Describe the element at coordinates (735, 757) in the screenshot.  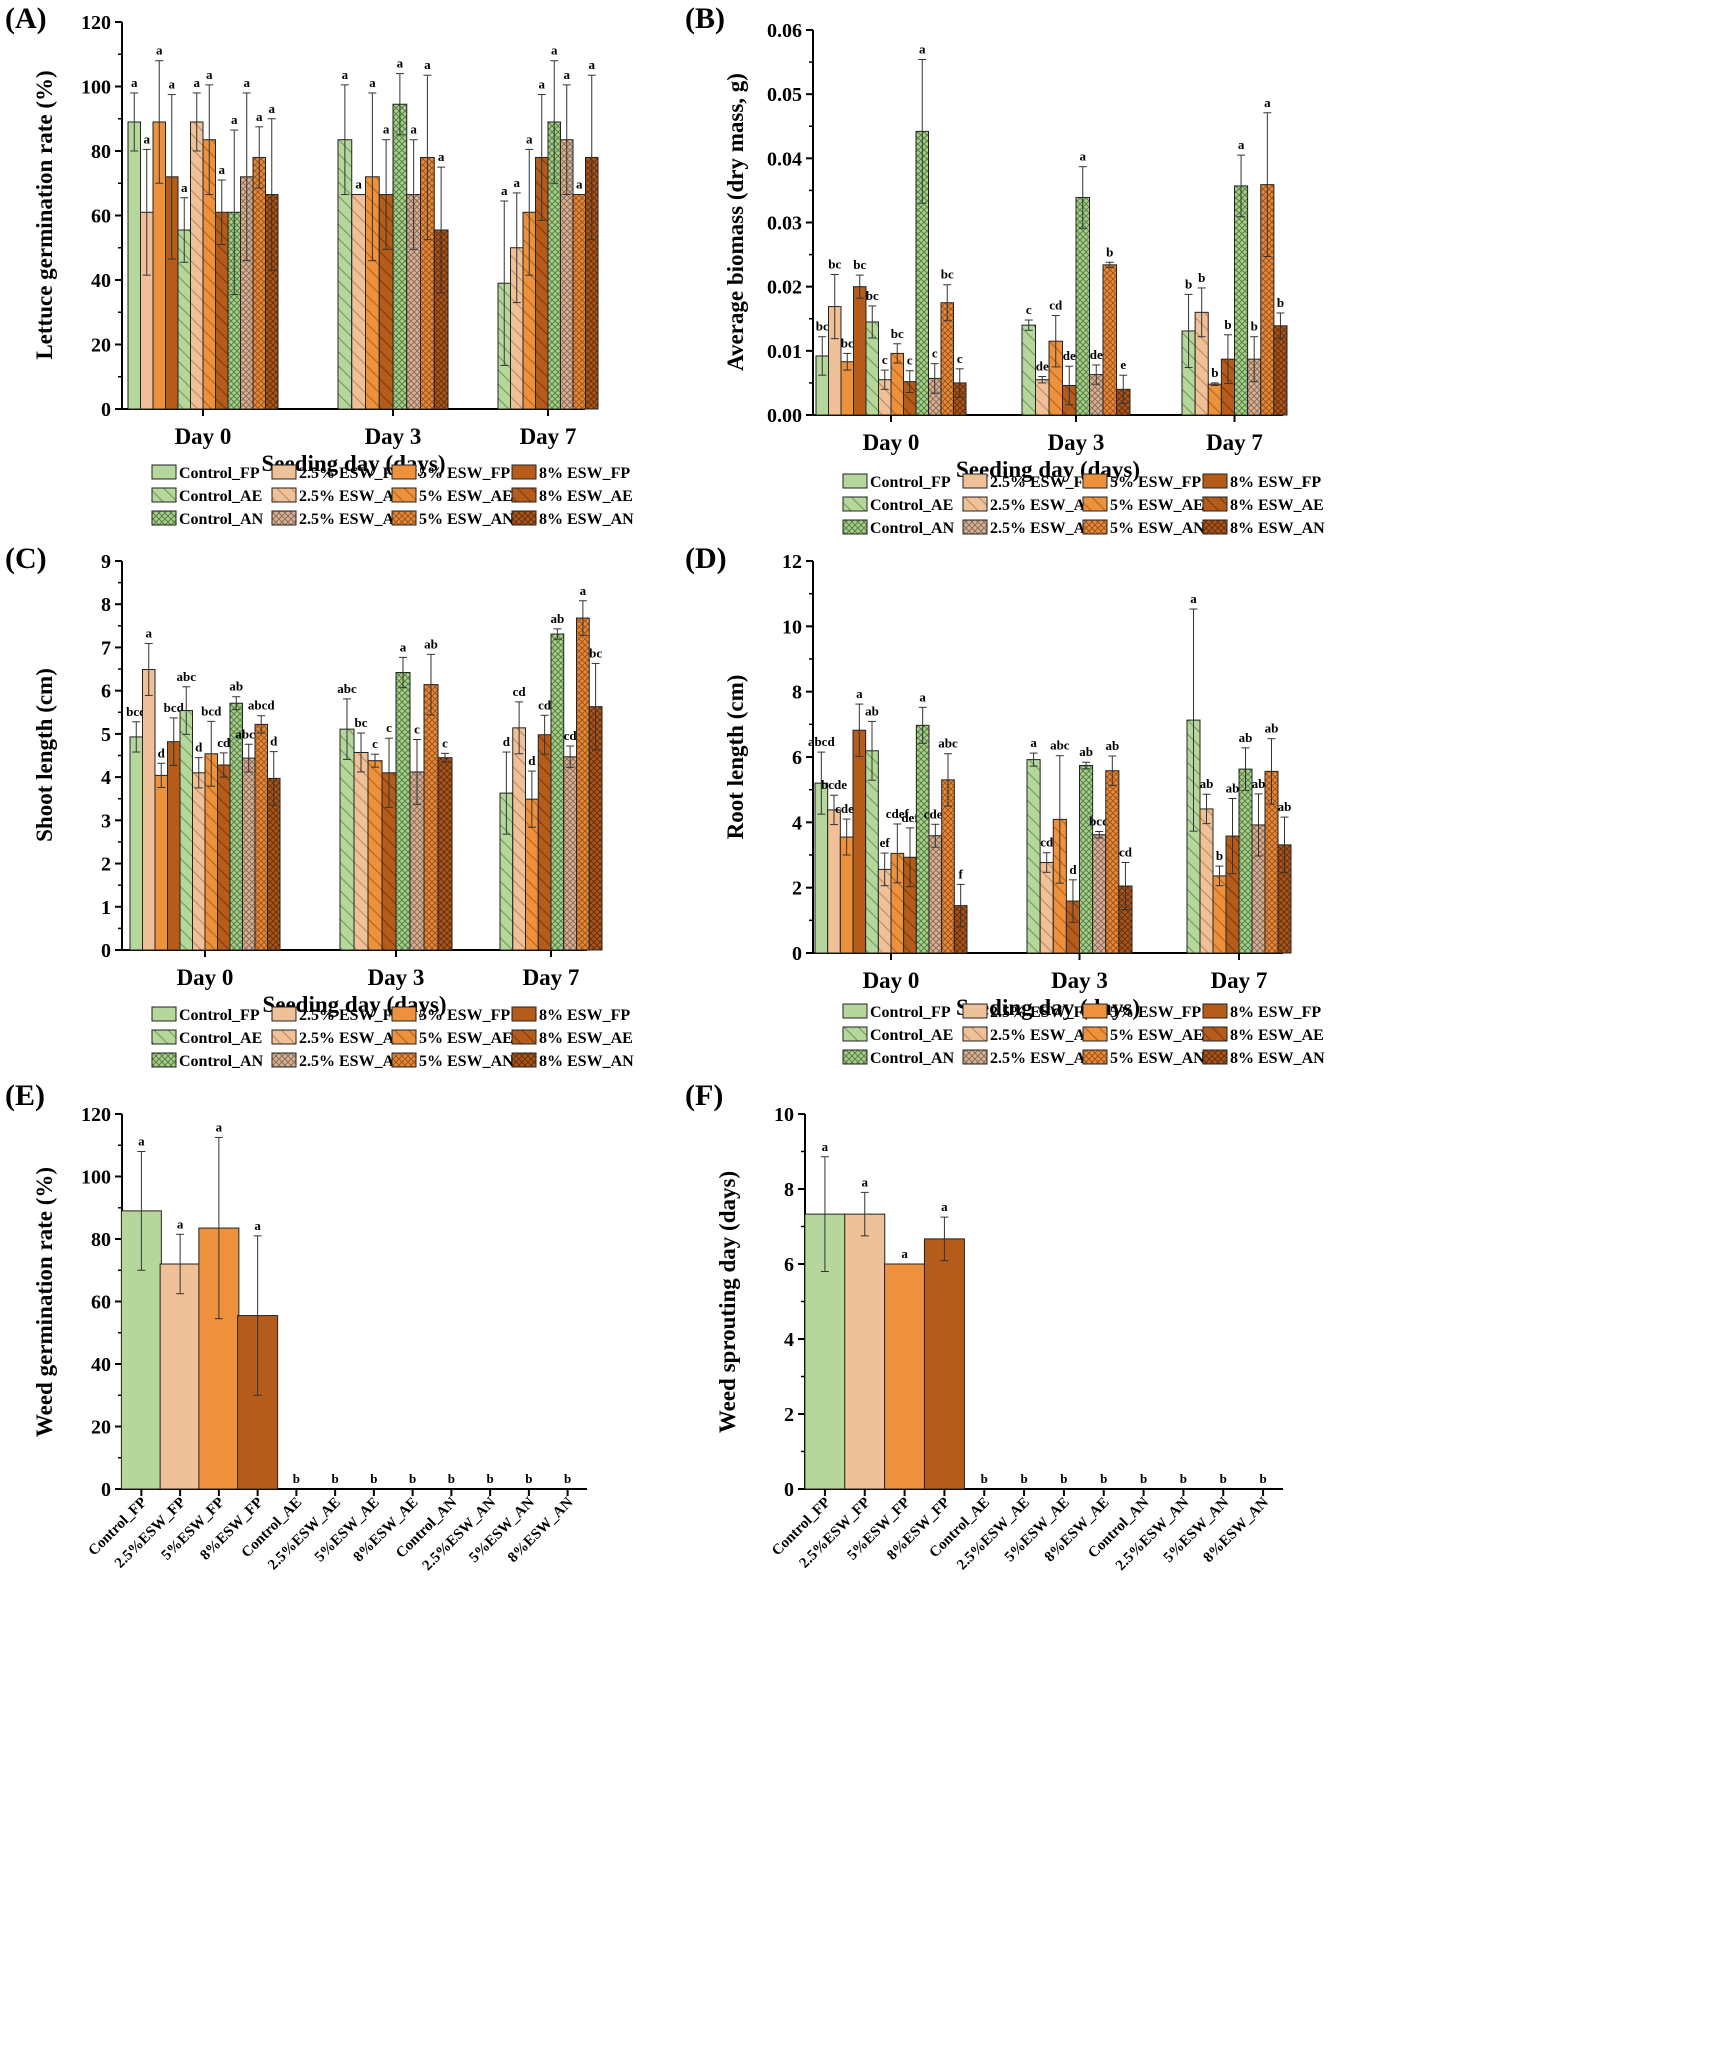
I see `y-axis-title: Root length (cm)` at that location.